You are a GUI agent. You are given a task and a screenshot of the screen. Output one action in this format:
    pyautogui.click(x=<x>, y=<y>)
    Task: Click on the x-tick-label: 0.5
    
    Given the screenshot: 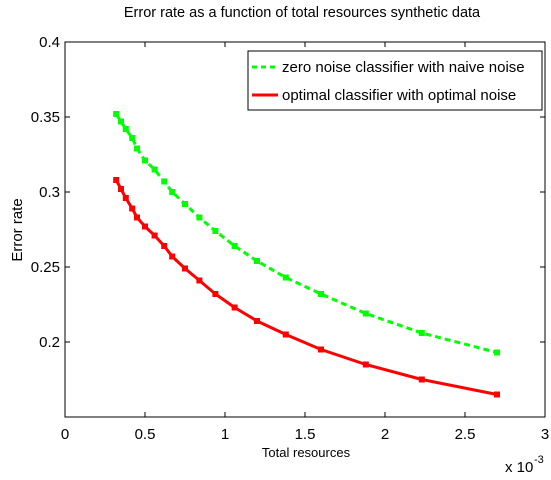 What is the action you would take?
    pyautogui.click(x=145, y=434)
    